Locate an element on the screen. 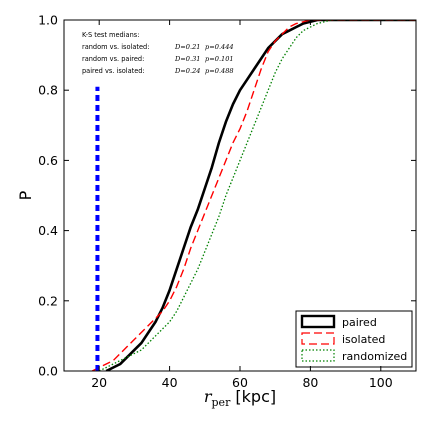 This screenshot has height=436, width=436. ks-row-label: random vs. isolated: is located at coordinates (115, 47).